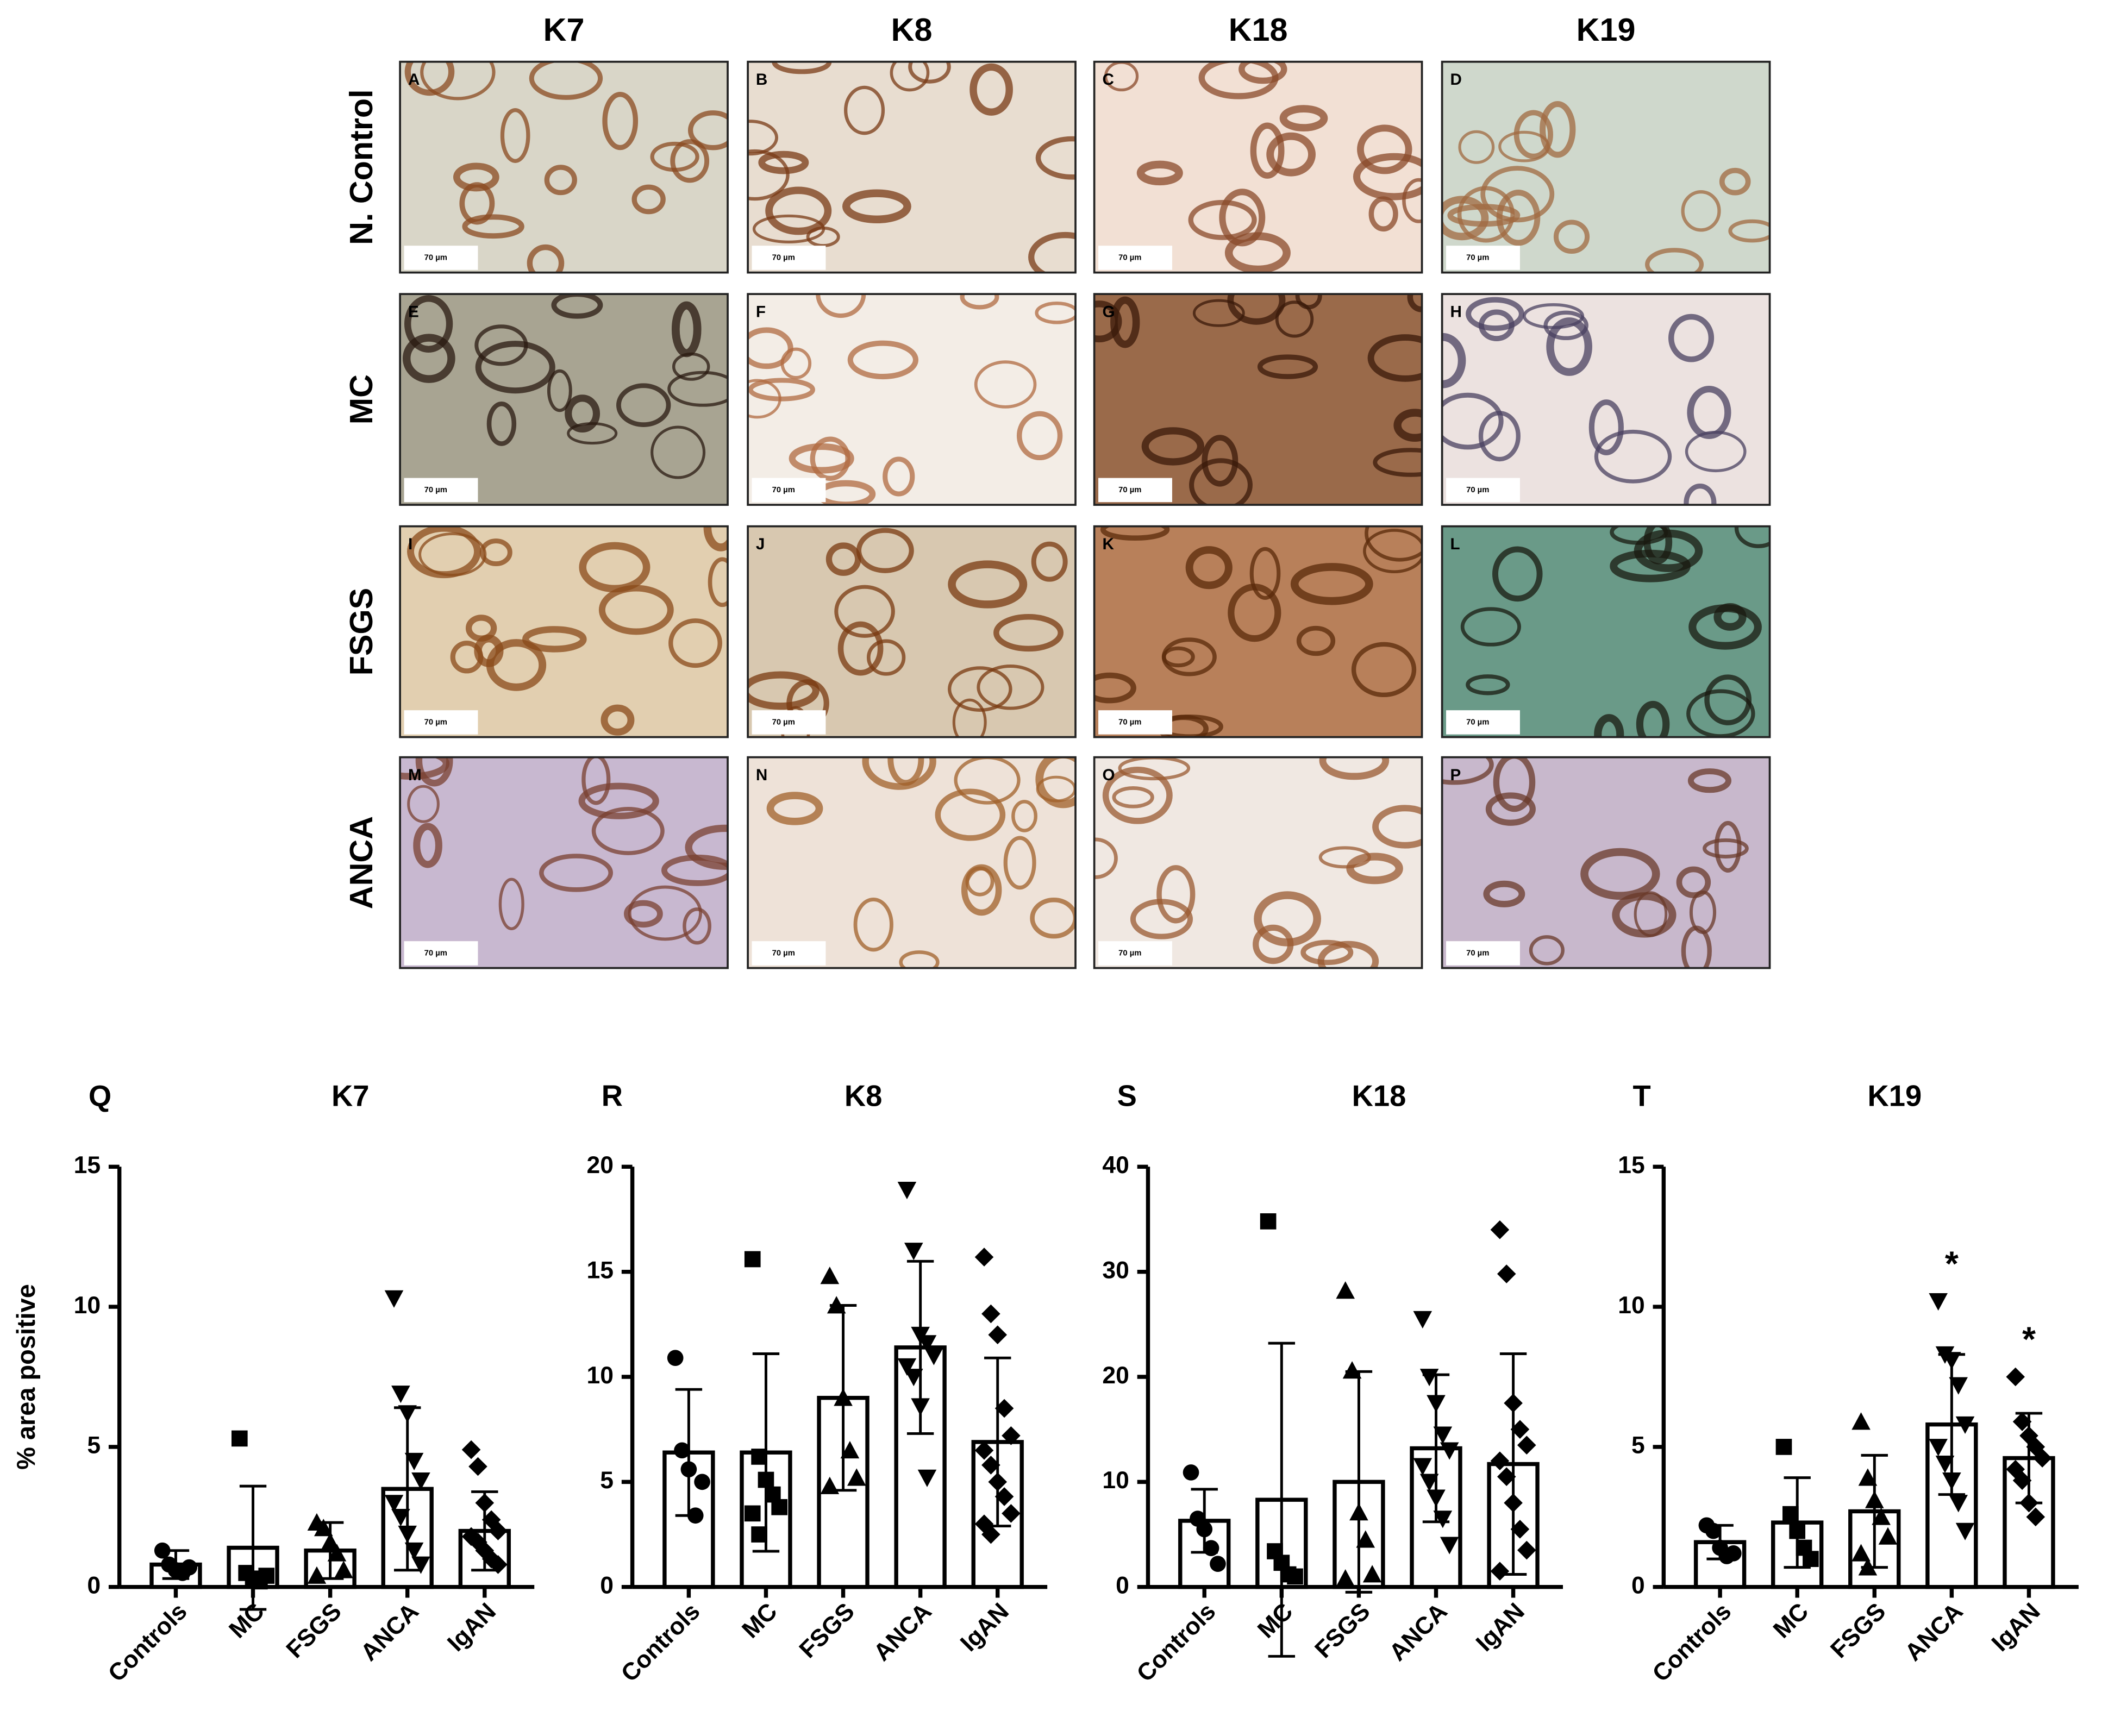  Describe the element at coordinates (1606, 632) in the screenshot. I see `panel-border` at that location.